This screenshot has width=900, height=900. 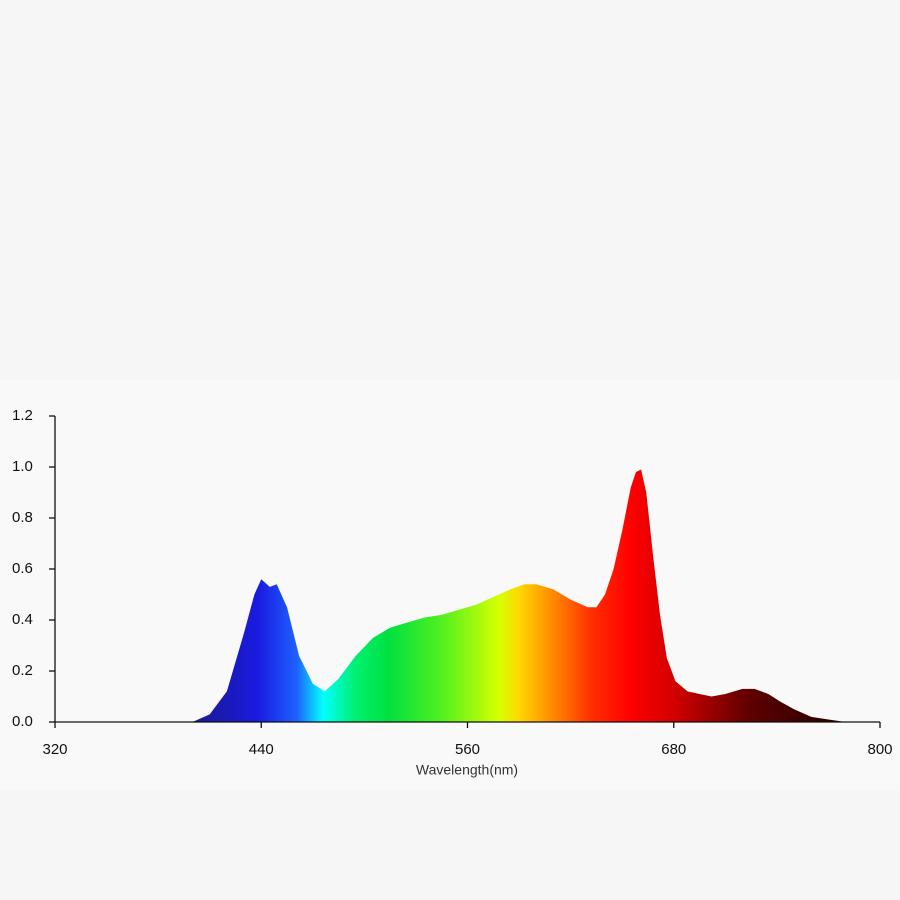 I want to click on x-tick-label: 560, so click(x=467, y=749).